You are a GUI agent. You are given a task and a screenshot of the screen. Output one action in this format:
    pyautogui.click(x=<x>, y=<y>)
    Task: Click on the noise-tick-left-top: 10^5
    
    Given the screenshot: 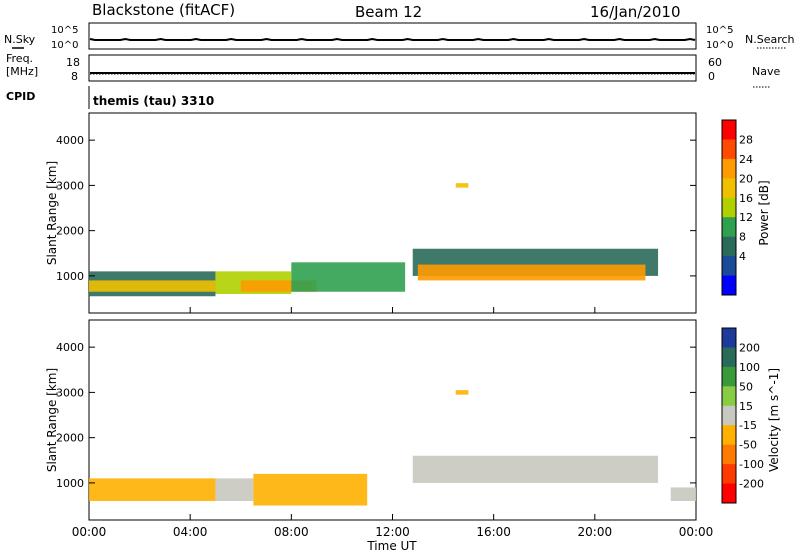 What is the action you would take?
    pyautogui.click(x=64, y=30)
    